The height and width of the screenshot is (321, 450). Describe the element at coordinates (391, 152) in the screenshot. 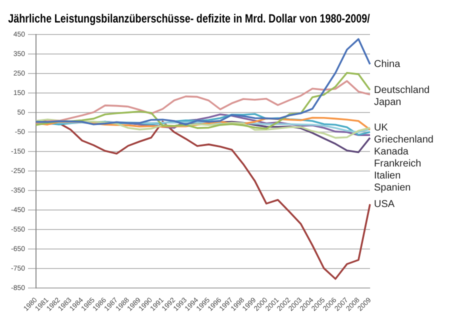

I see `series-label: Kanada` at that location.